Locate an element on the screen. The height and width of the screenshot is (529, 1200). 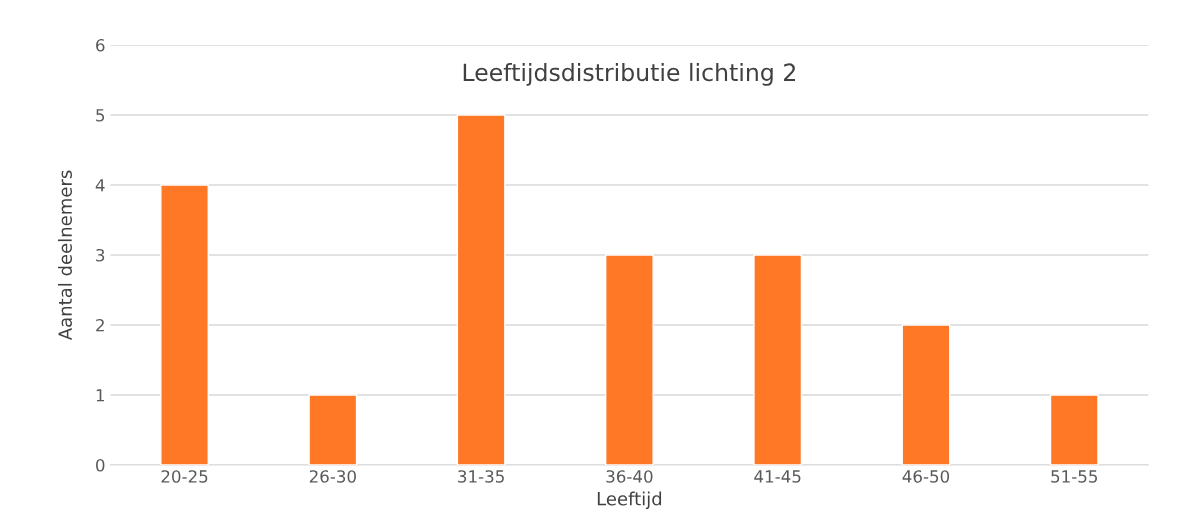
y-axis-title: Aantal deelnemers is located at coordinates (65, 255).